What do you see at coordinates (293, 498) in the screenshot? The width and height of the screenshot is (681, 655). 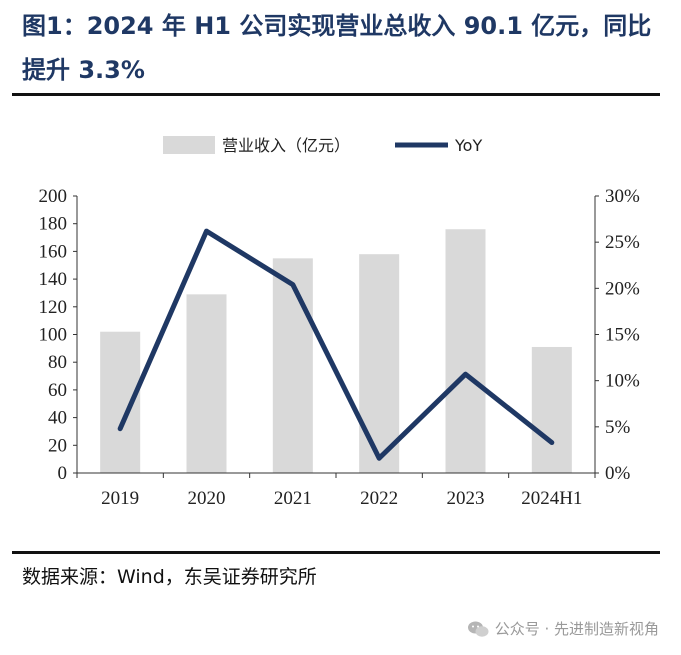 I see `x-tick-label: 2021` at bounding box center [293, 498].